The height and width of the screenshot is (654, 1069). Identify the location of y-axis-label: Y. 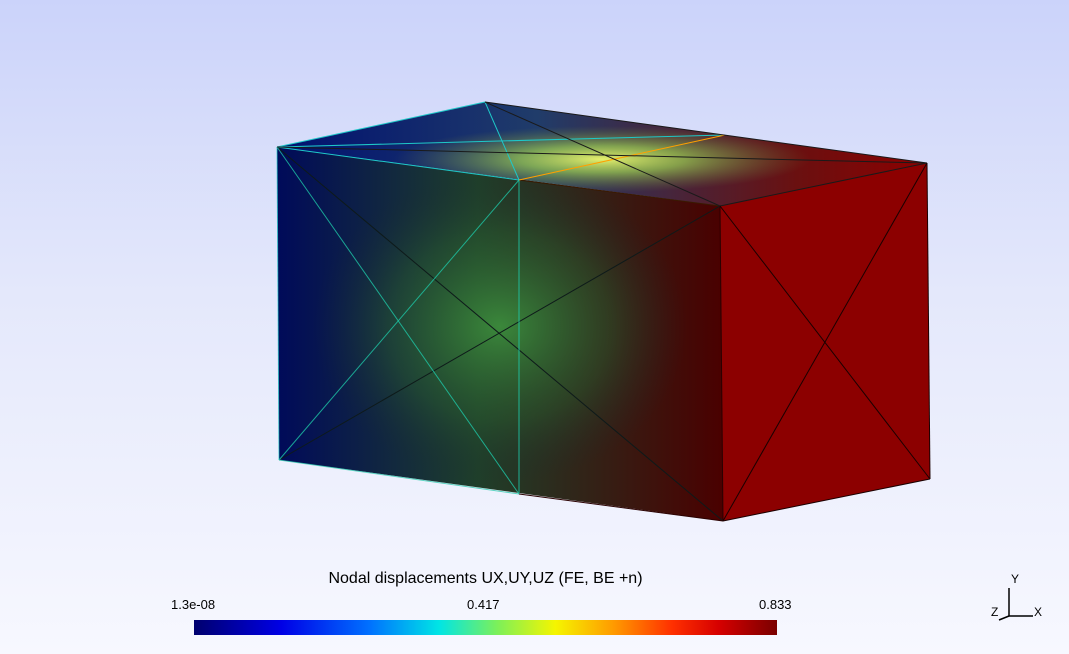
(1015, 579).